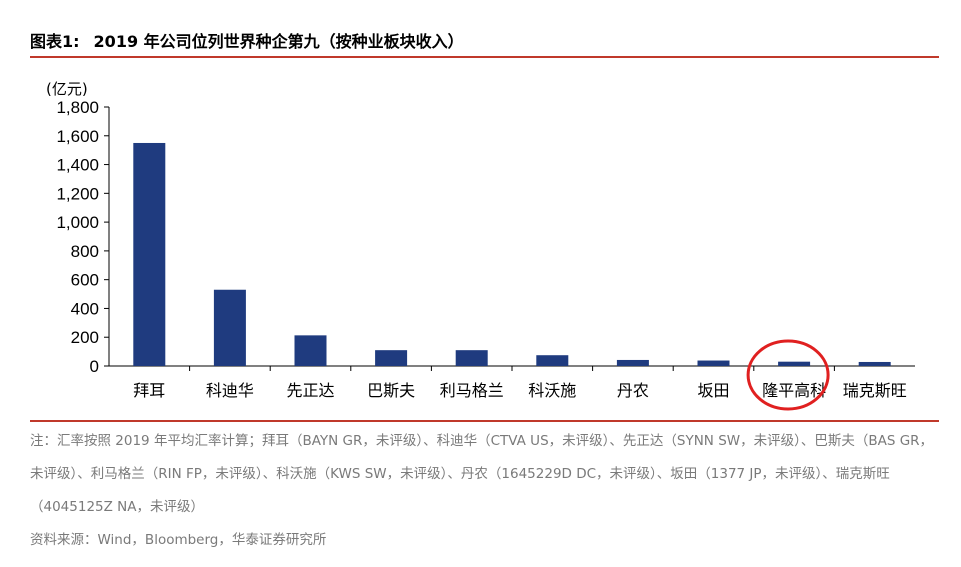 The height and width of the screenshot is (567, 961). I want to click on x-category-label: 先正达, so click(310, 390).